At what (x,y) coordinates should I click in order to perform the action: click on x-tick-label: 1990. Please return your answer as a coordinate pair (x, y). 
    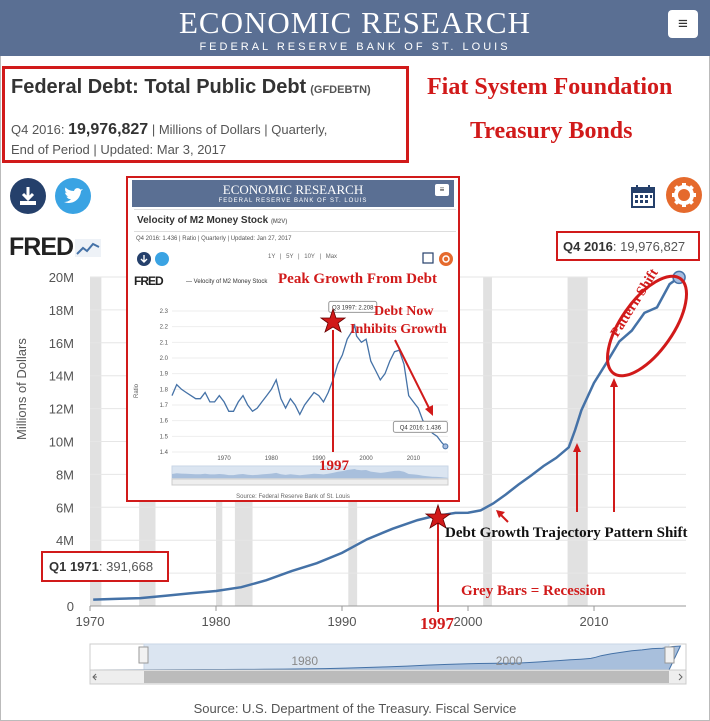
    Looking at the image, I should click on (342, 621).